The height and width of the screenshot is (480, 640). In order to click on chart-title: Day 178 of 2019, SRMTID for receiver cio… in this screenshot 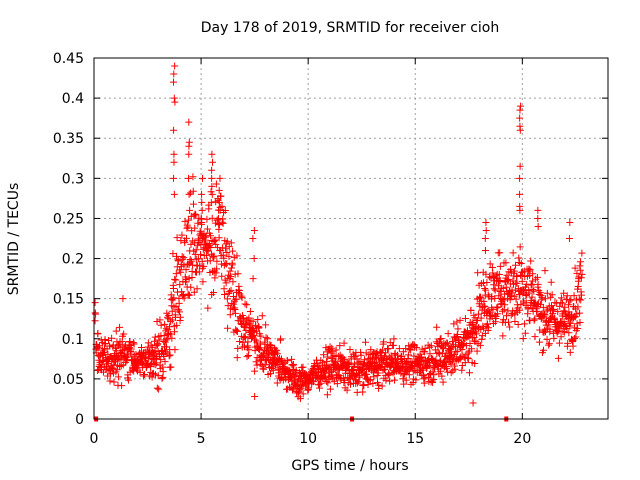, I will do `click(350, 28)`.